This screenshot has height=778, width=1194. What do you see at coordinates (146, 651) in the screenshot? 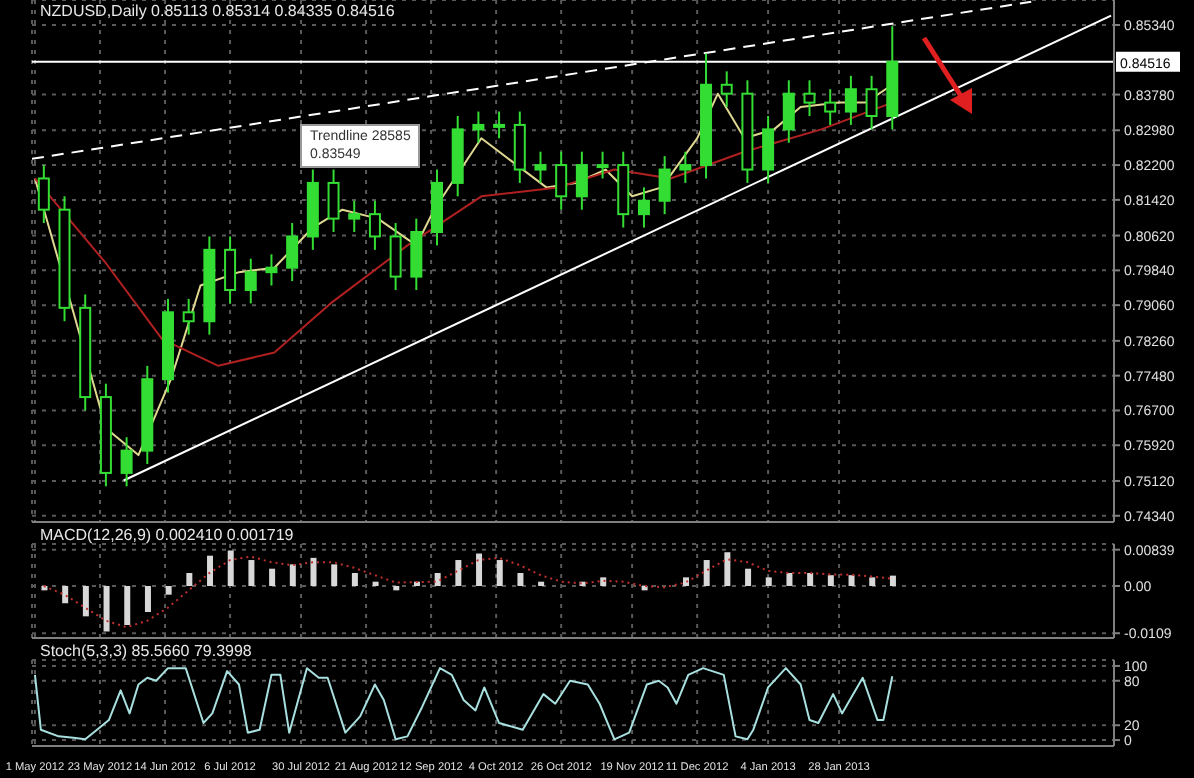
I see `chart-title: Stoch(5,3,3) 85.5660 79.3998` at bounding box center [146, 651].